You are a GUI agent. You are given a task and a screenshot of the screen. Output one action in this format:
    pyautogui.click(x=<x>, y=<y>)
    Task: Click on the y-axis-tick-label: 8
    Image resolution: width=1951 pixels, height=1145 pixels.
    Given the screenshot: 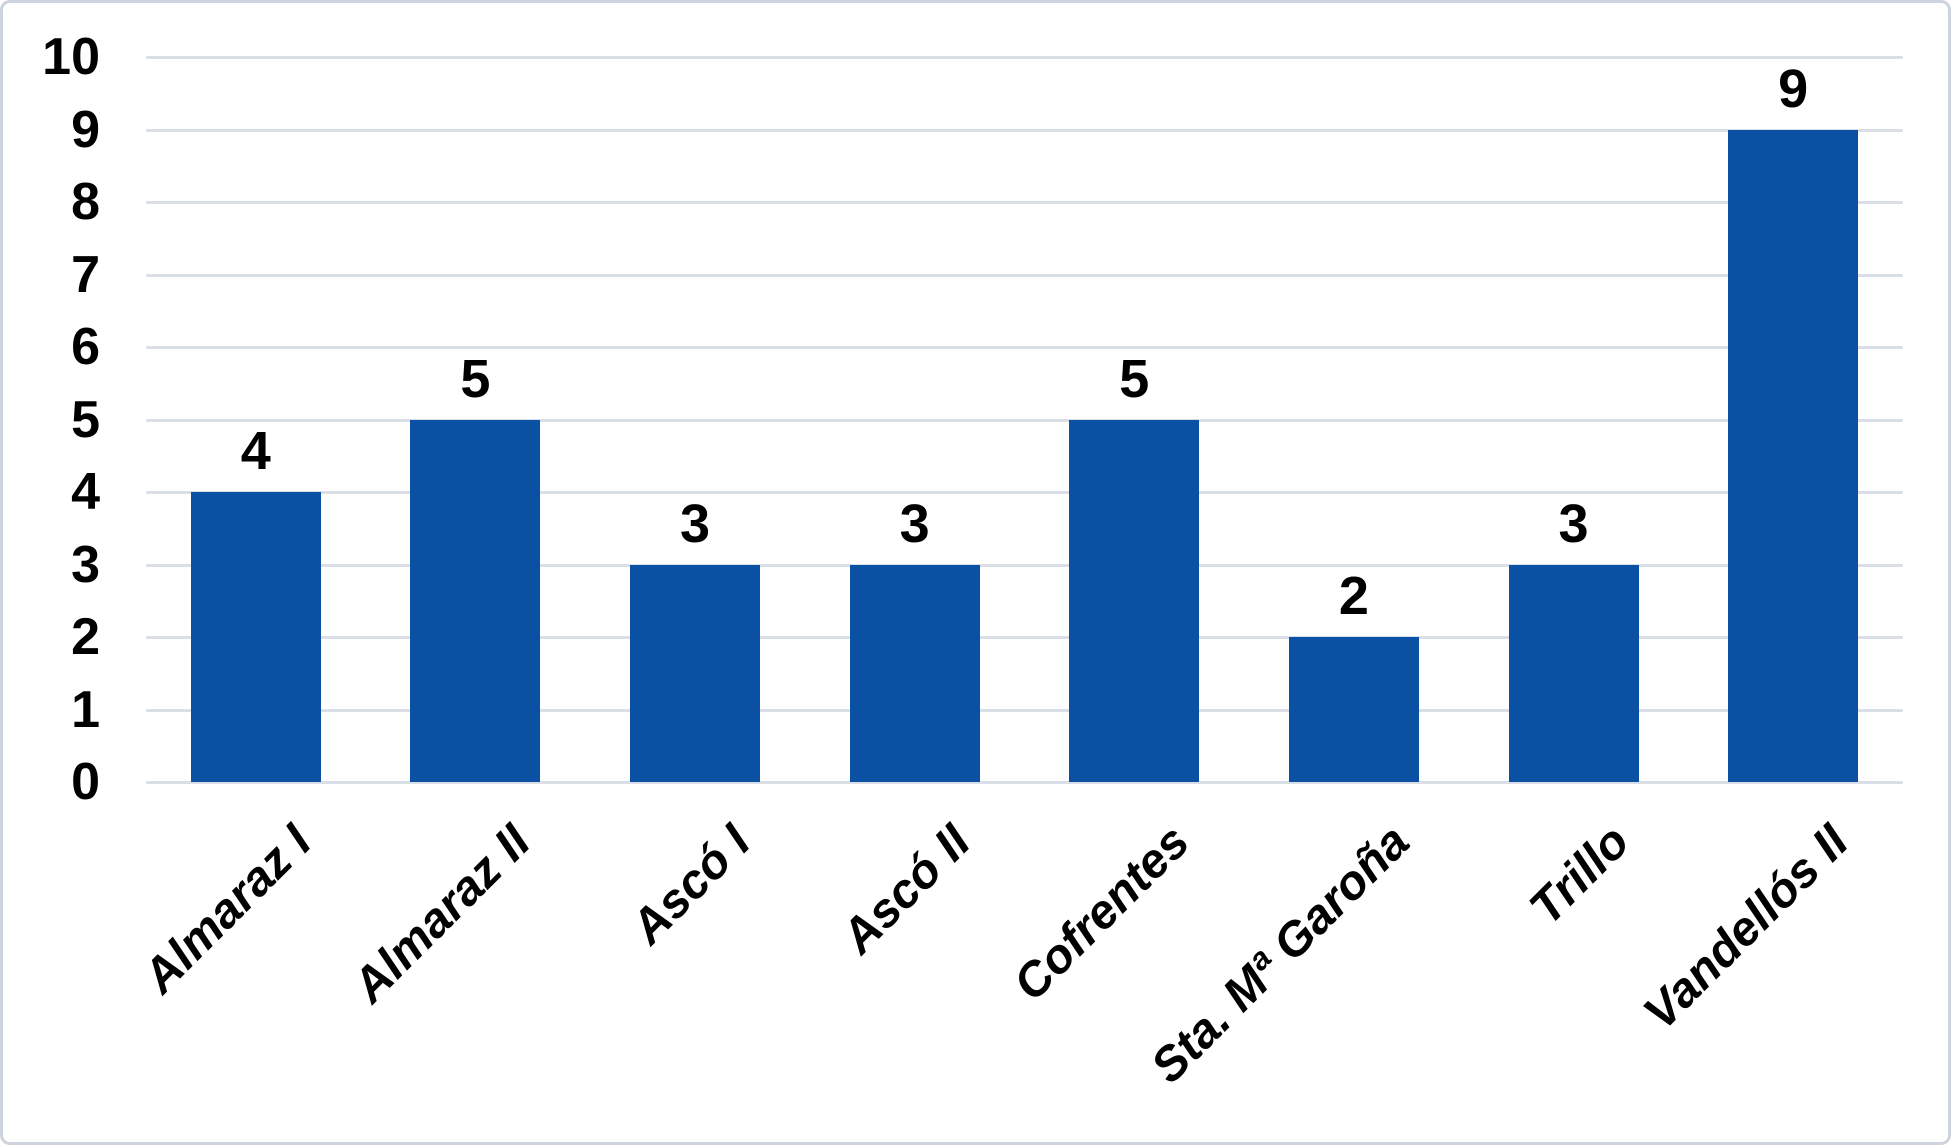 What is the action you would take?
    pyautogui.click(x=85, y=202)
    